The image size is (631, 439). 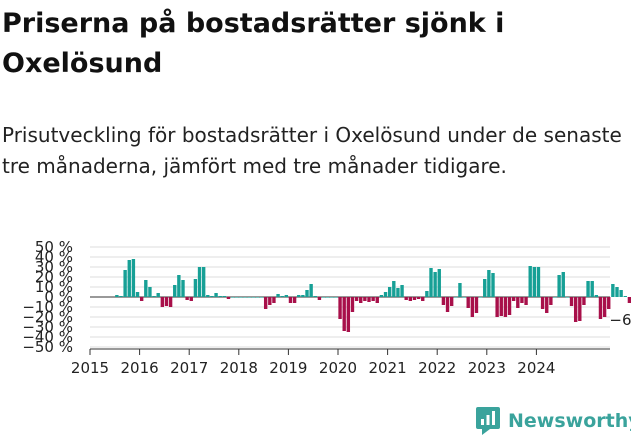 What do you see at coordinates (54, 277) in the screenshot?
I see `y-tick-label: 20 %` at bounding box center [54, 277].